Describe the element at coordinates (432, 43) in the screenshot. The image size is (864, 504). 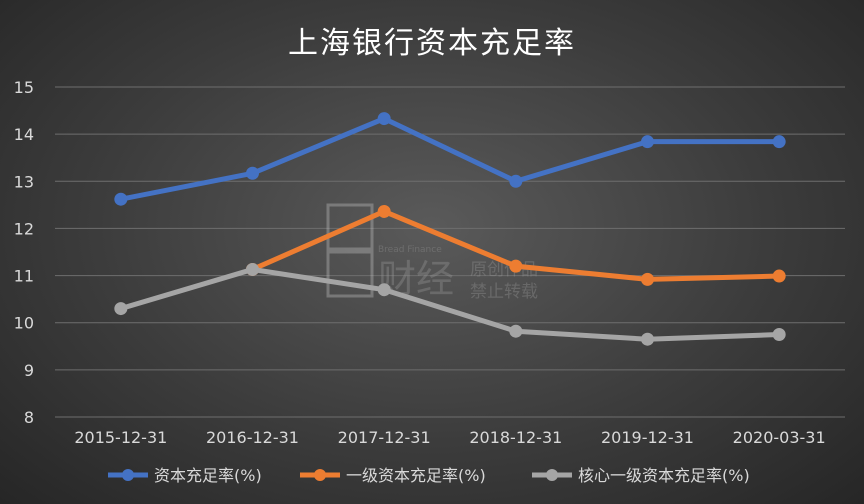
I see `chart-title: 上海银行资本充足率` at that location.